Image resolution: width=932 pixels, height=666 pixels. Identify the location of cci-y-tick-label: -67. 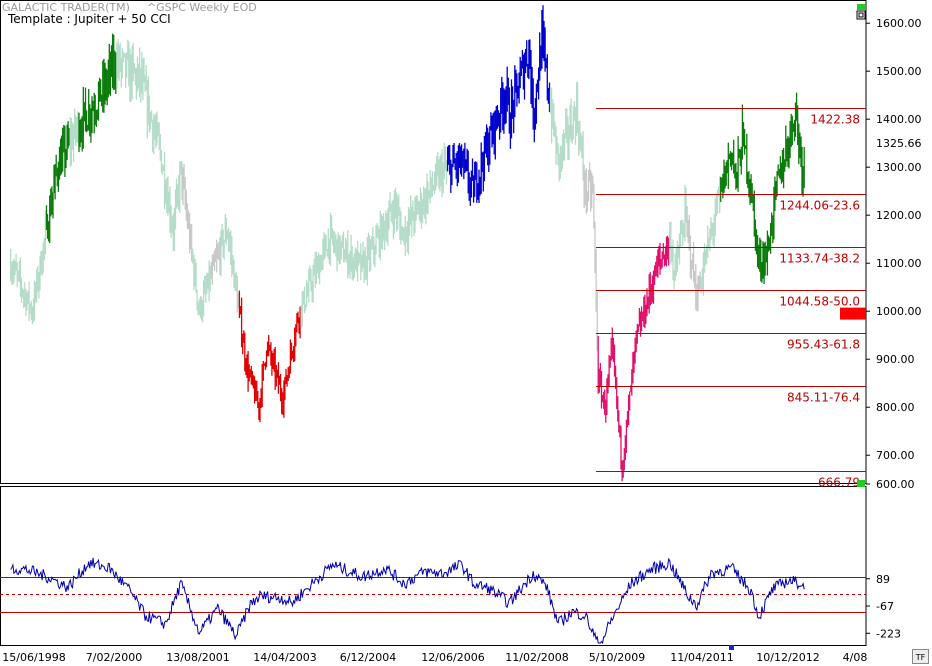
(885, 606).